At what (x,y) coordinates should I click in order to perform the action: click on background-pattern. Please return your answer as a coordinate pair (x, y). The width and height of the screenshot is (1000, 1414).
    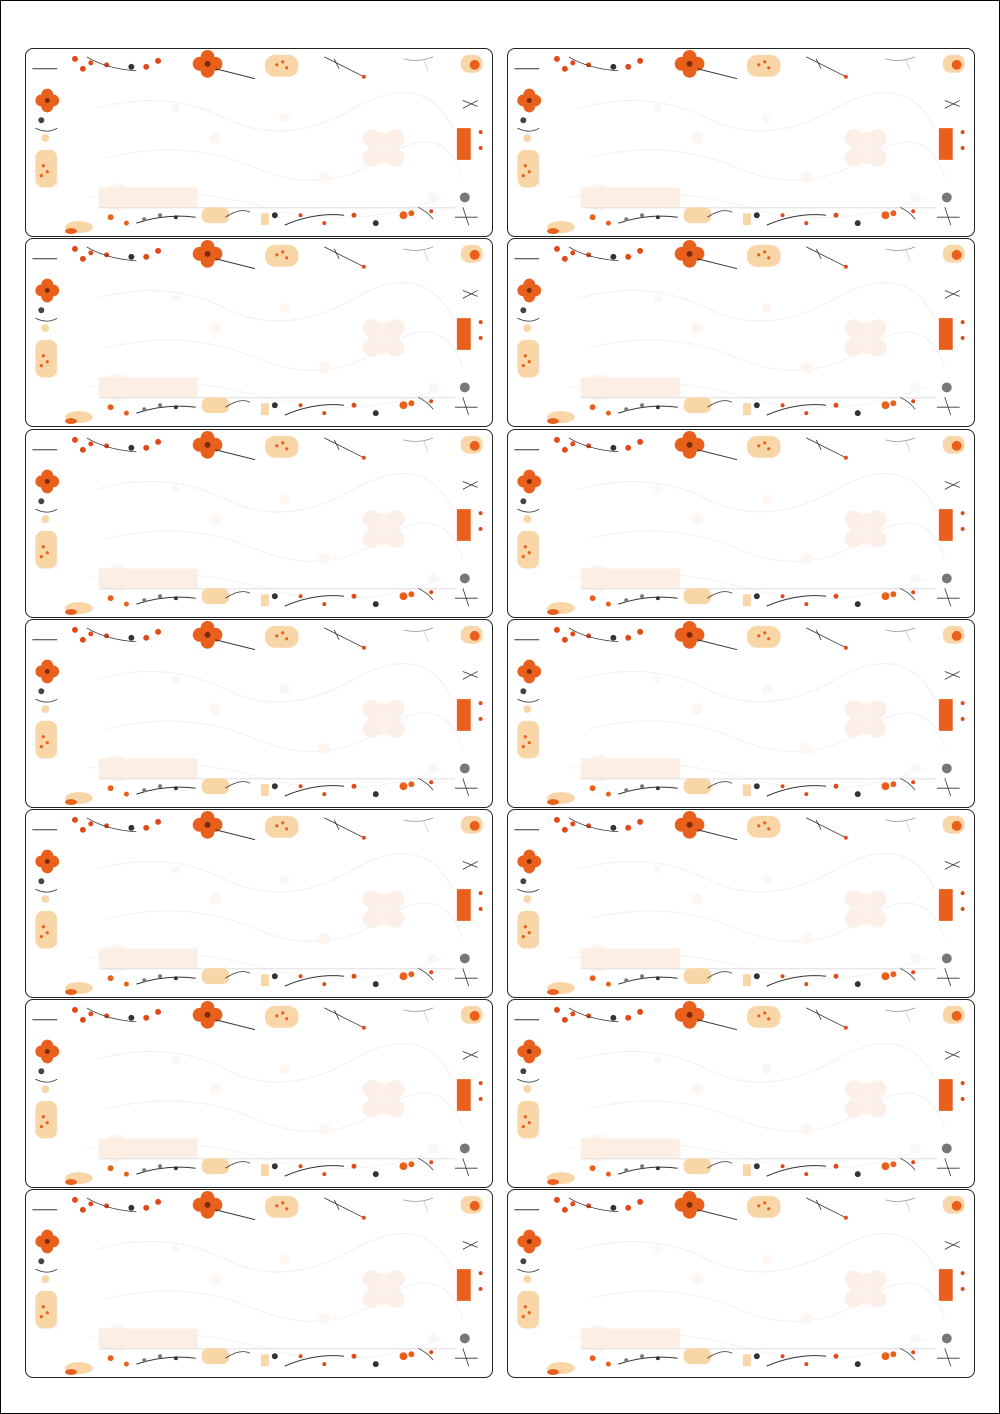
    Looking at the image, I should click on (757, 536).